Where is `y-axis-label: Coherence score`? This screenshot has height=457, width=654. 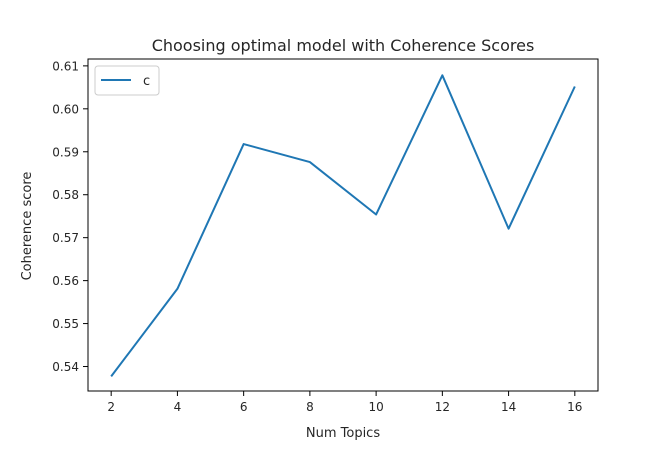
y-axis-label: Coherence score is located at coordinates (27, 226).